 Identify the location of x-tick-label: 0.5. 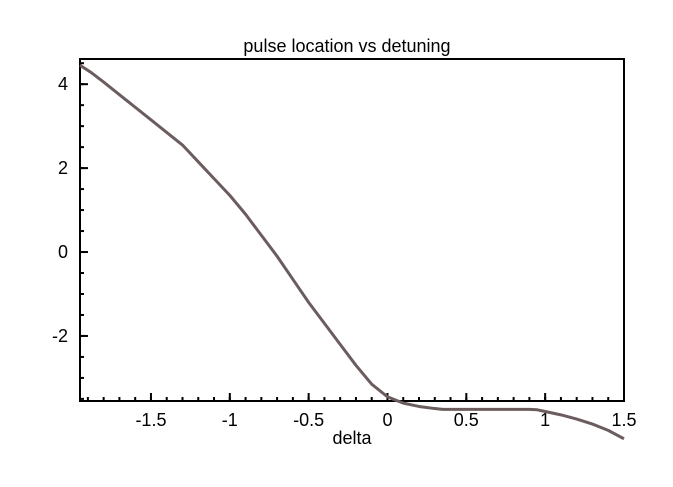
(466, 420).